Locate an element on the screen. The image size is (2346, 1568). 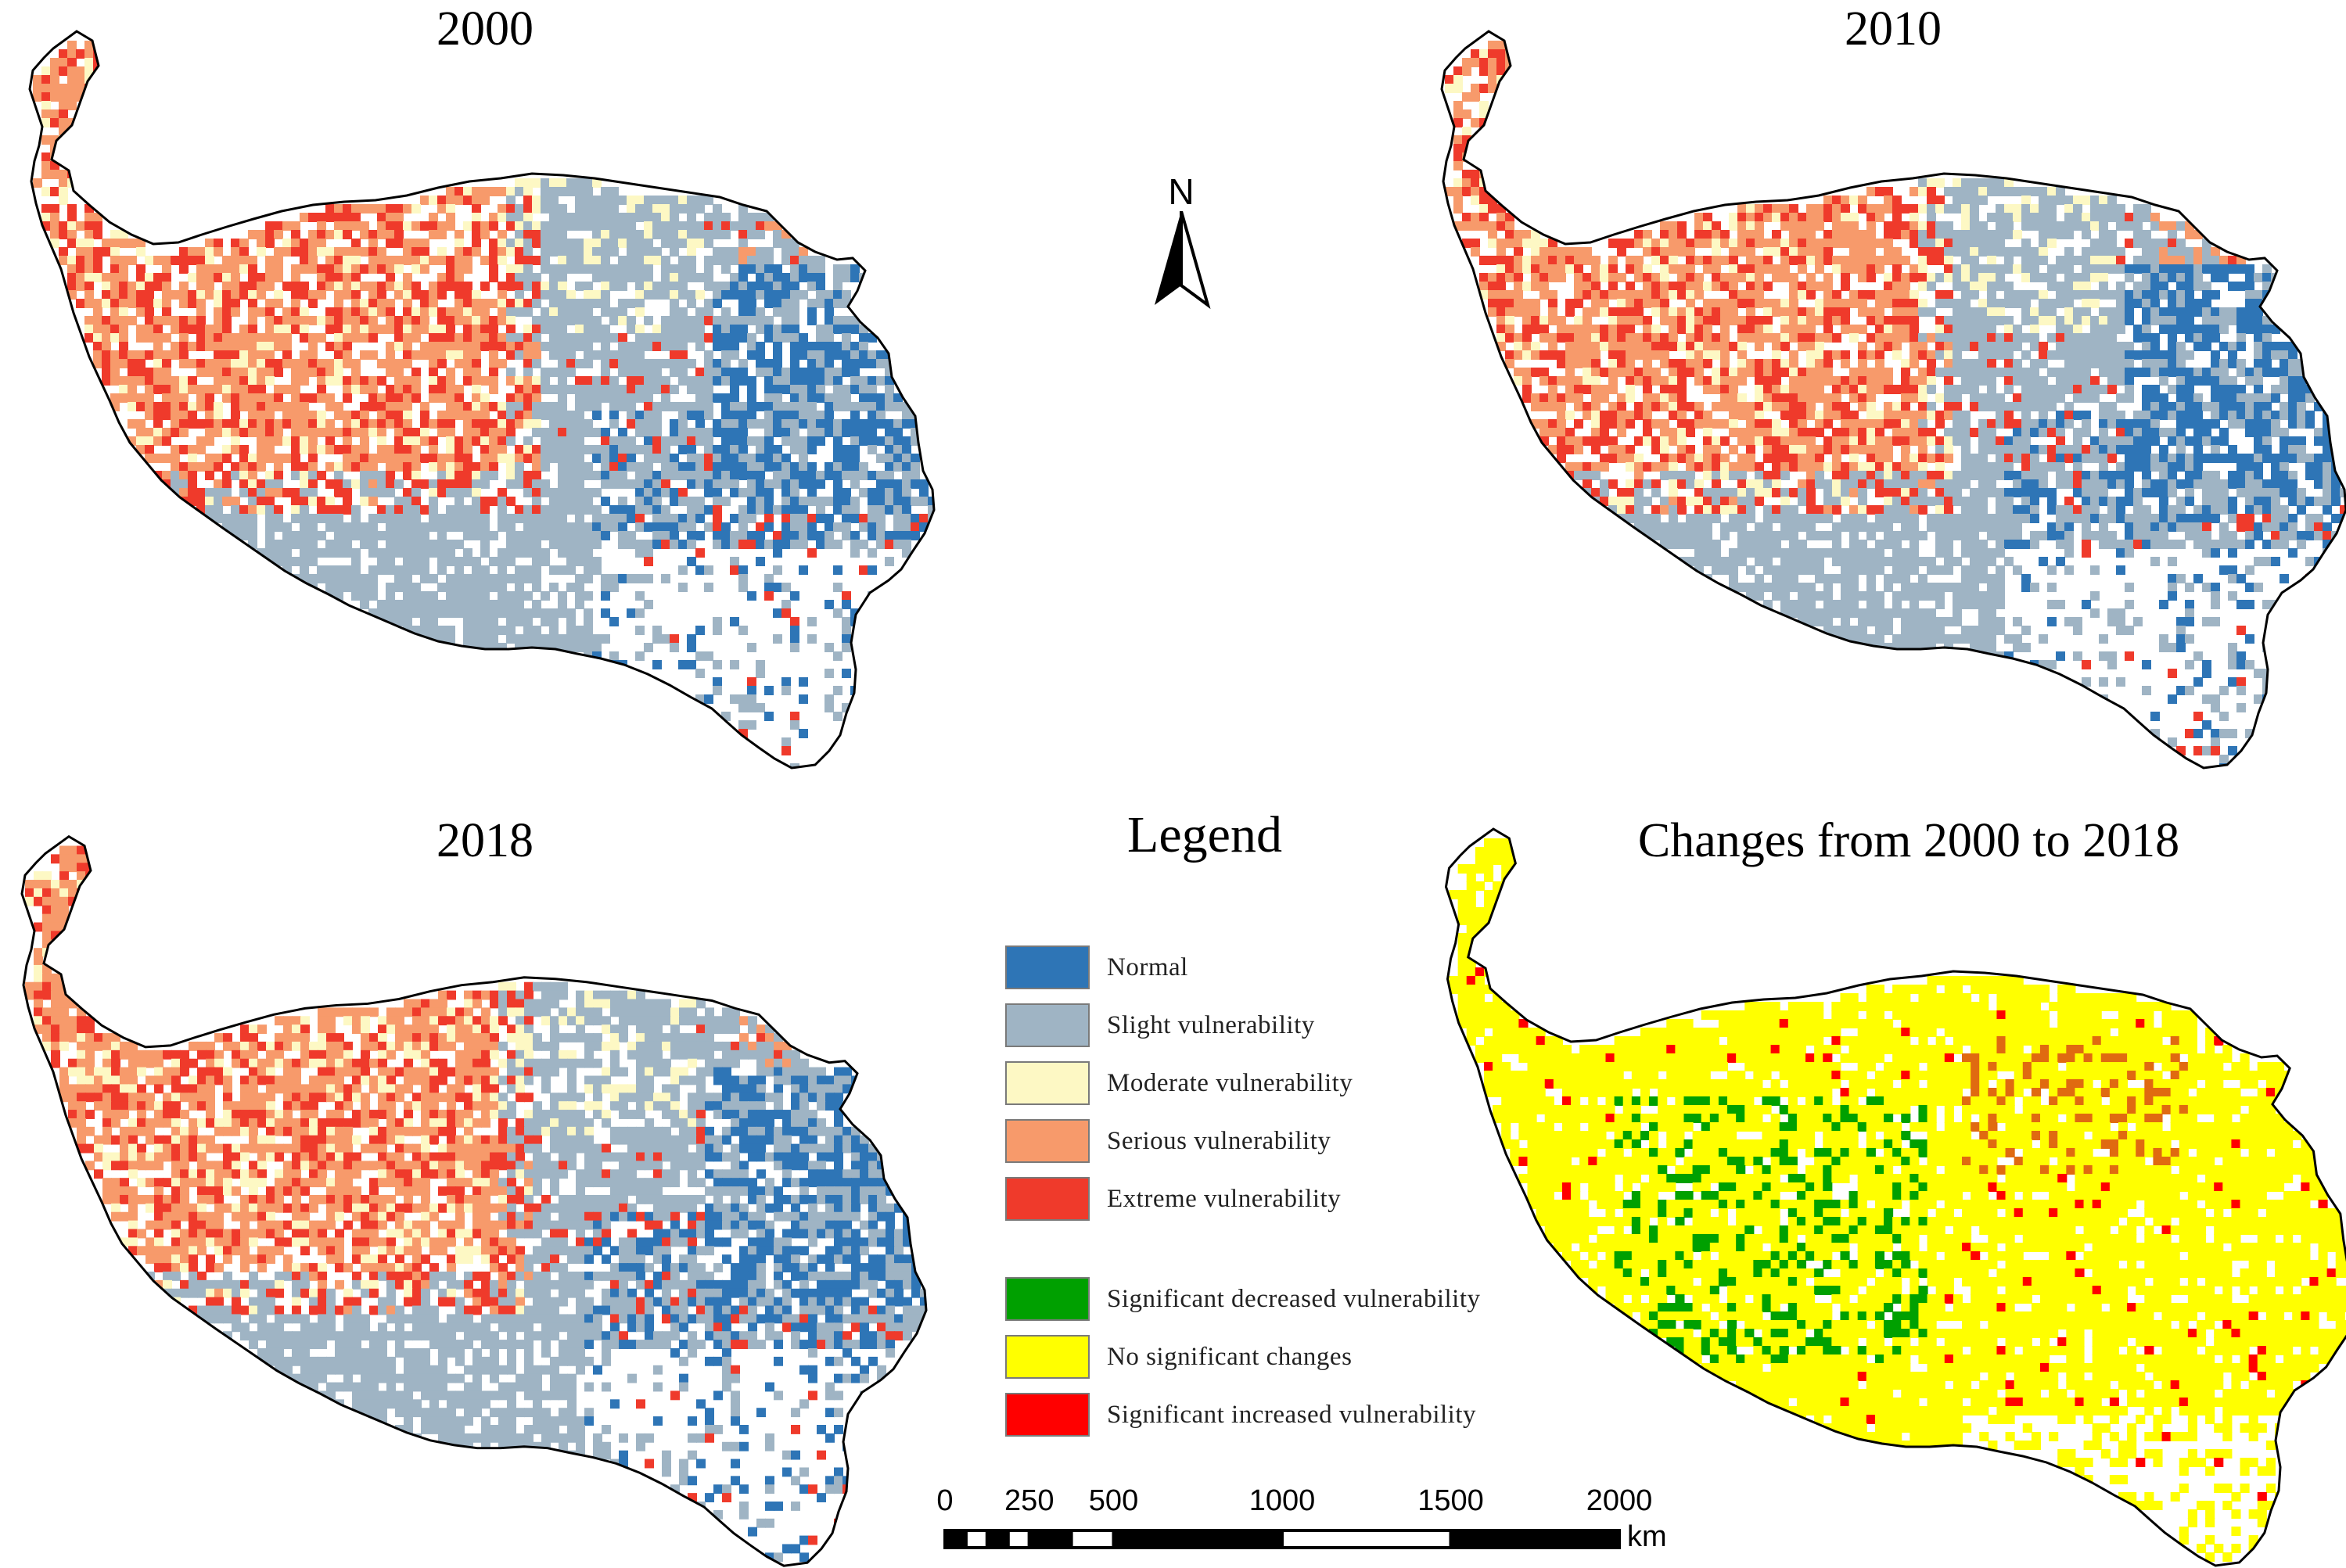
north-label: N is located at coordinates (1181, 191).